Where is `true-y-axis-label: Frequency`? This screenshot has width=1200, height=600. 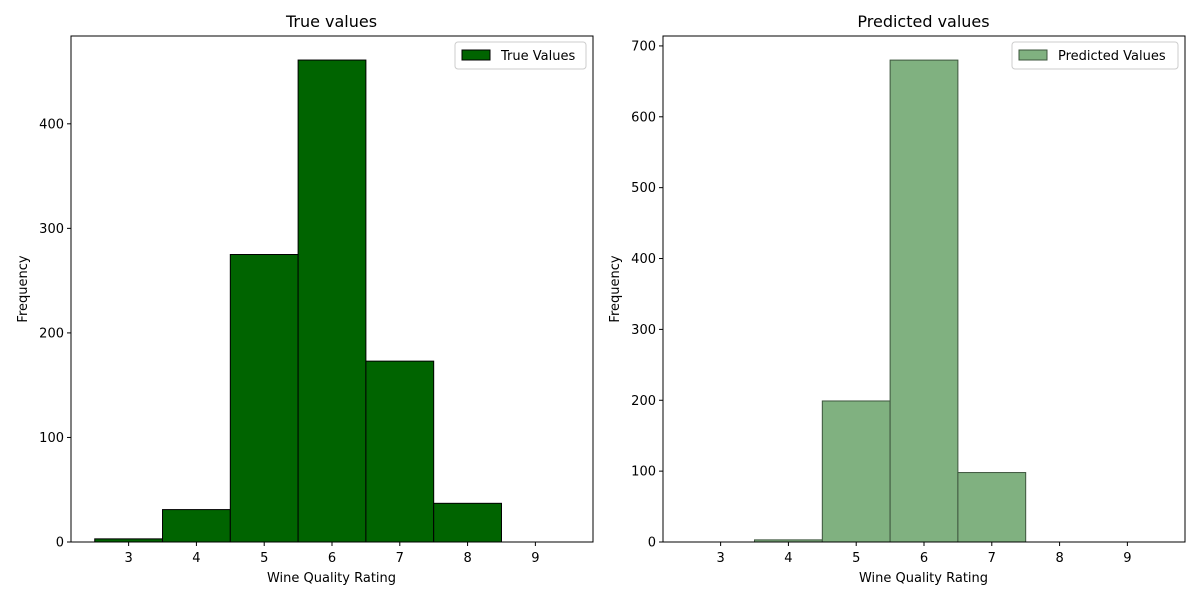
true-y-axis-label: Frequency is located at coordinates (23, 288).